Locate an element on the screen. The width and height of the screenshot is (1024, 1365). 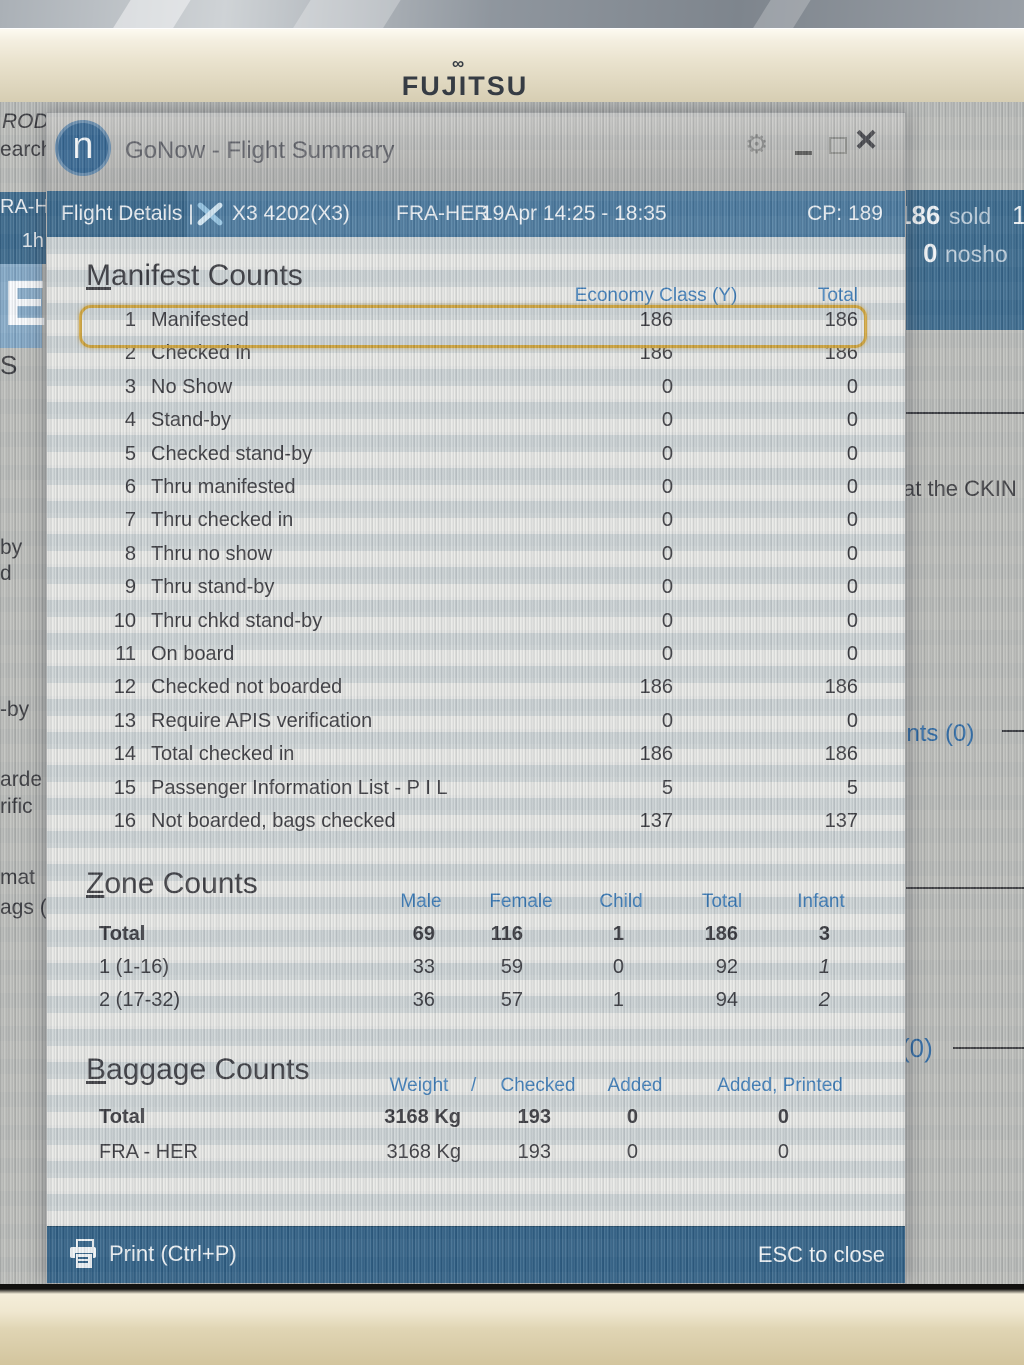
zone-row: 2 (17-32) 36 57 1 94 2 is located at coordinates (476, 1004).